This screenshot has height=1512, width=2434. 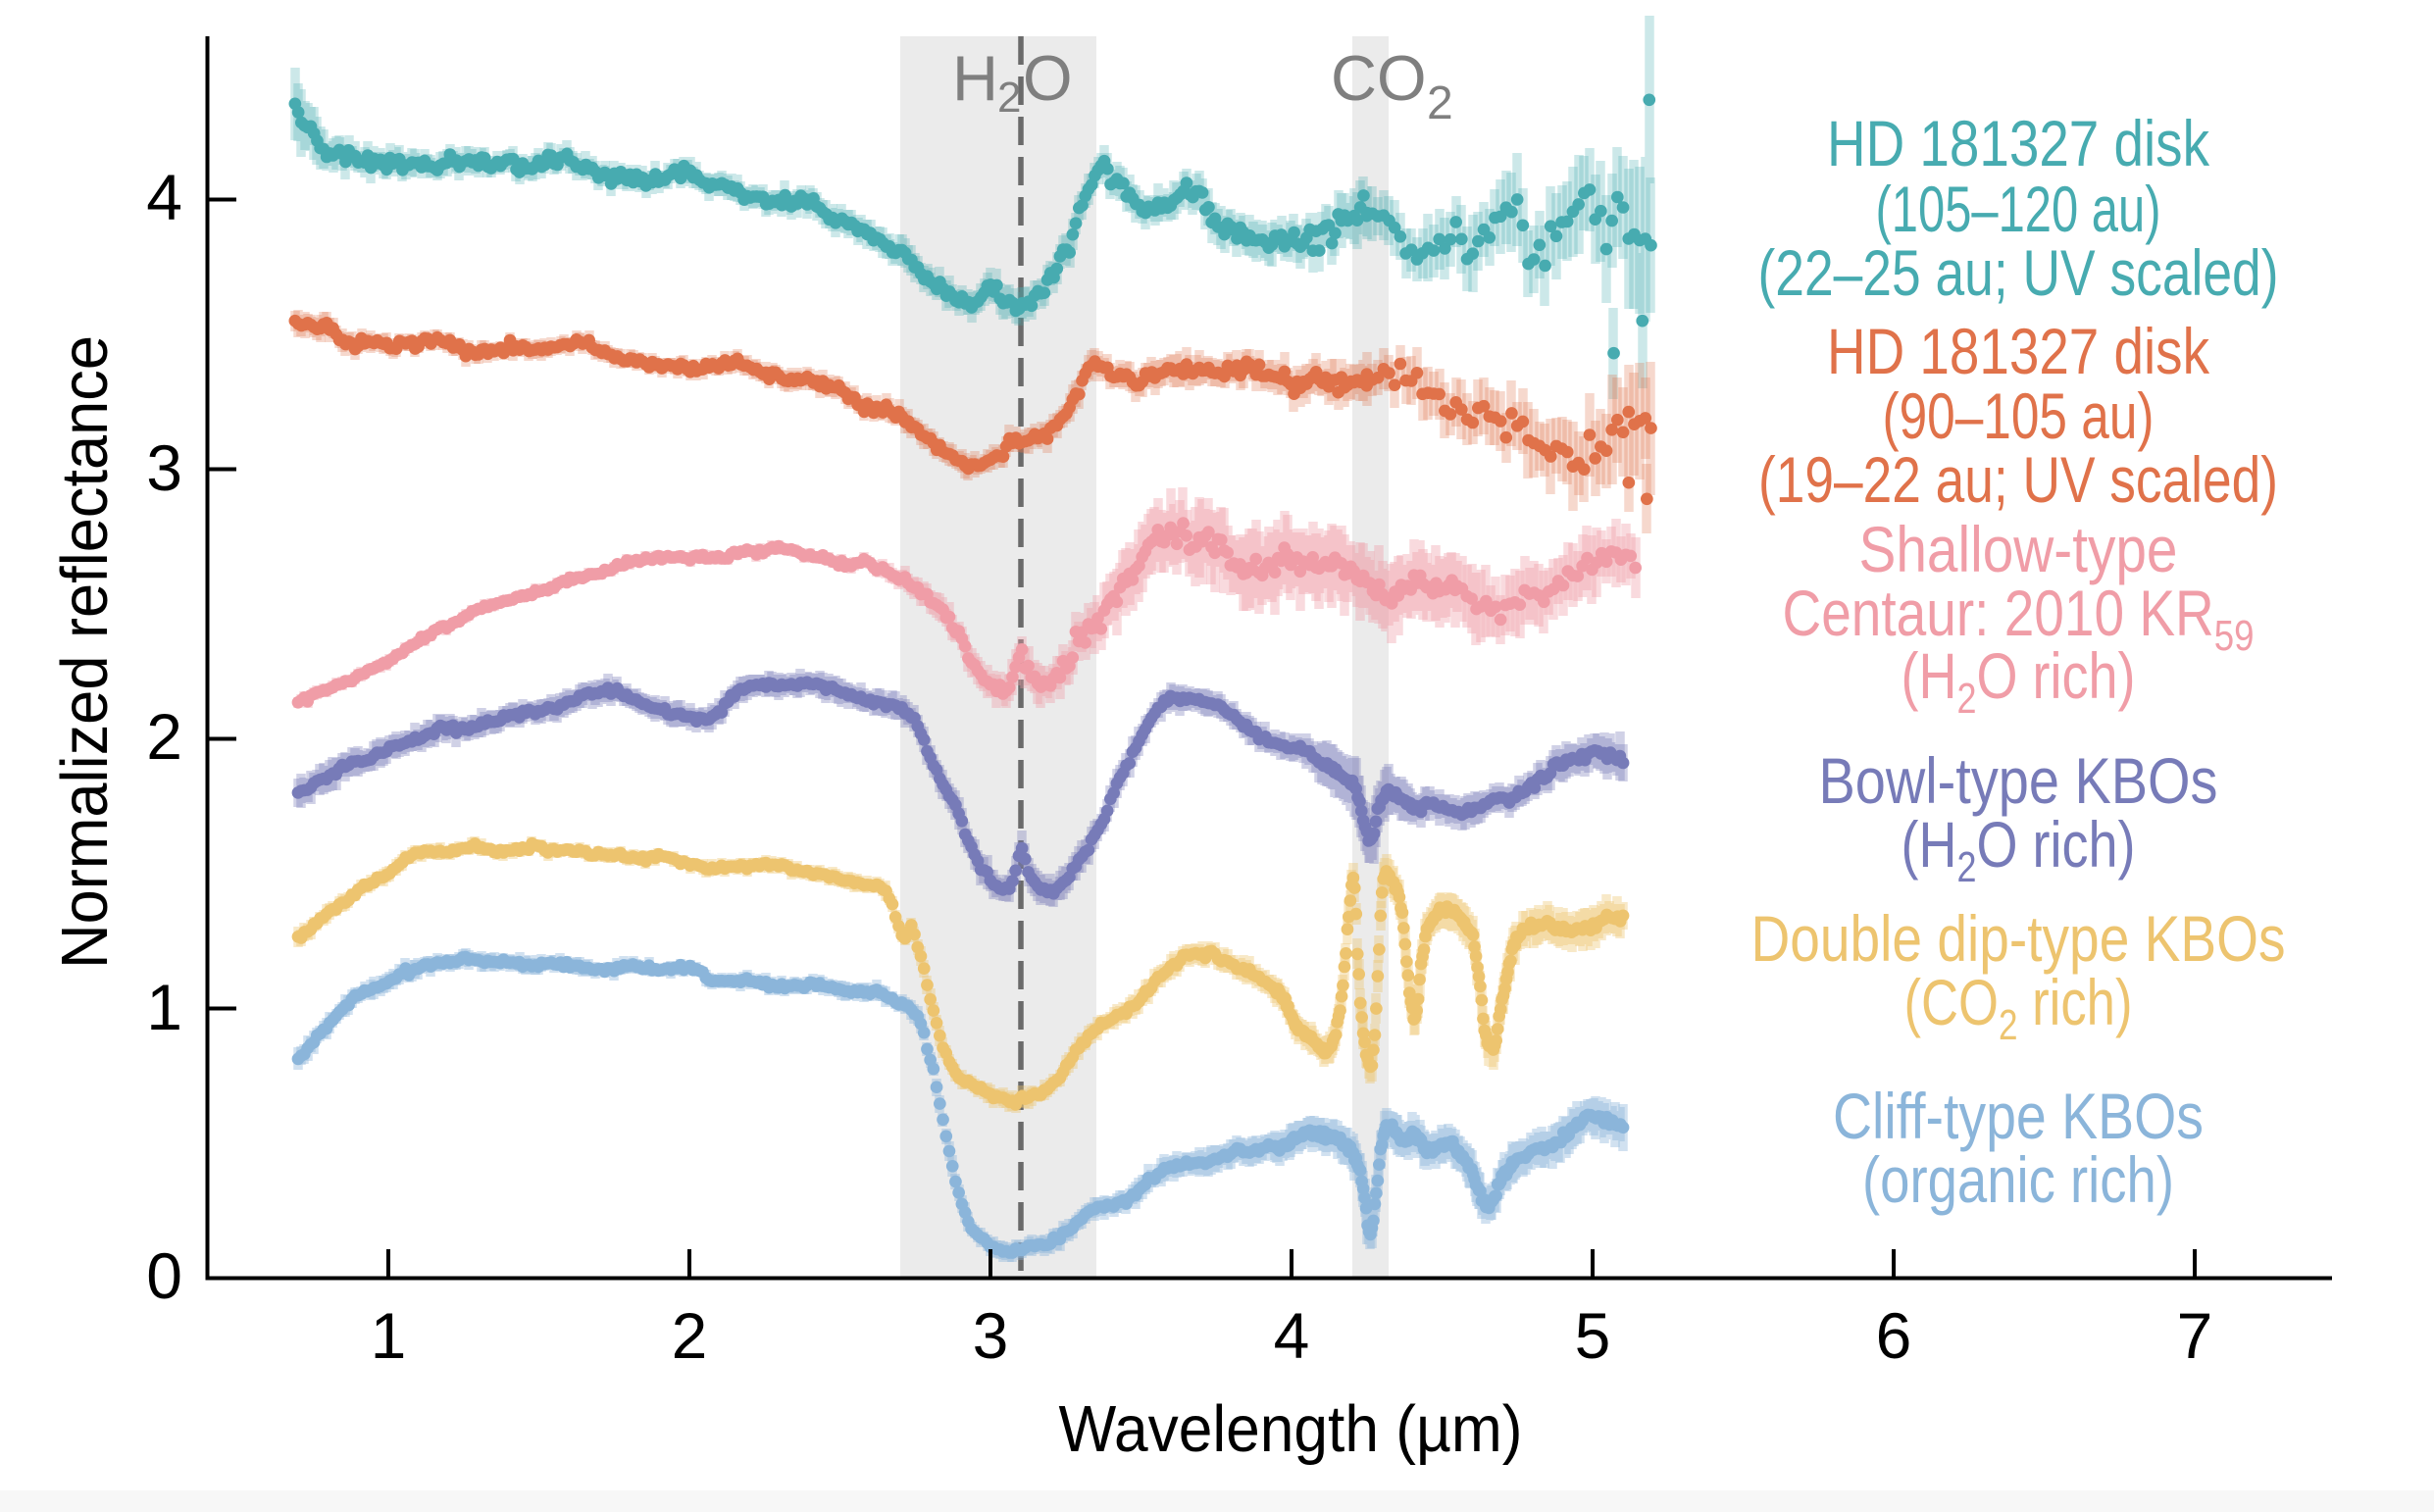 I want to click on svg-text: H, so click(x=975, y=78).